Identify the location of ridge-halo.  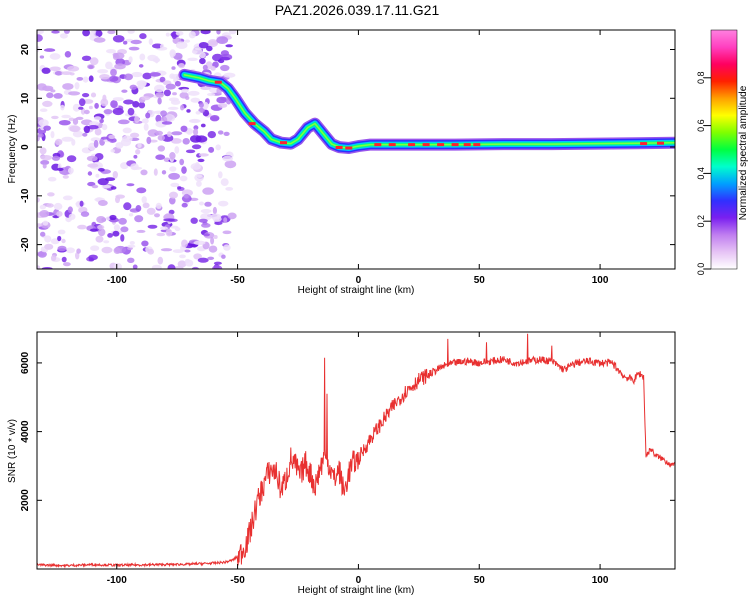
(426, 111).